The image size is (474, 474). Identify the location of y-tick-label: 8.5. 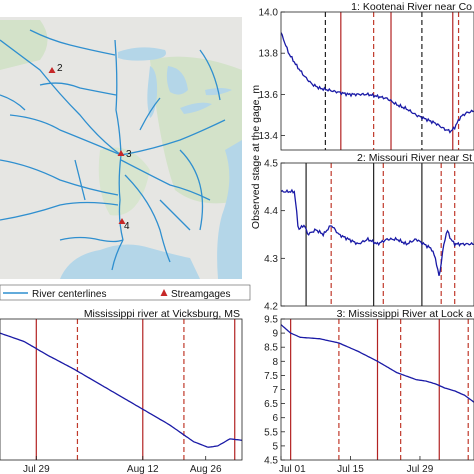
(271, 348).